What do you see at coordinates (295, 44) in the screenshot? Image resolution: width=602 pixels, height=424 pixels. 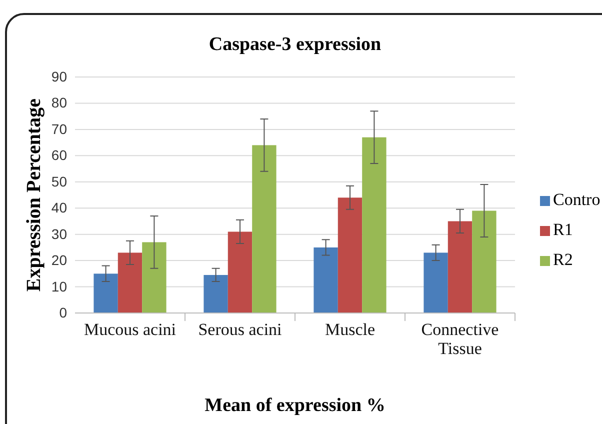 I see `chart-title: Caspase-3 expression` at bounding box center [295, 44].